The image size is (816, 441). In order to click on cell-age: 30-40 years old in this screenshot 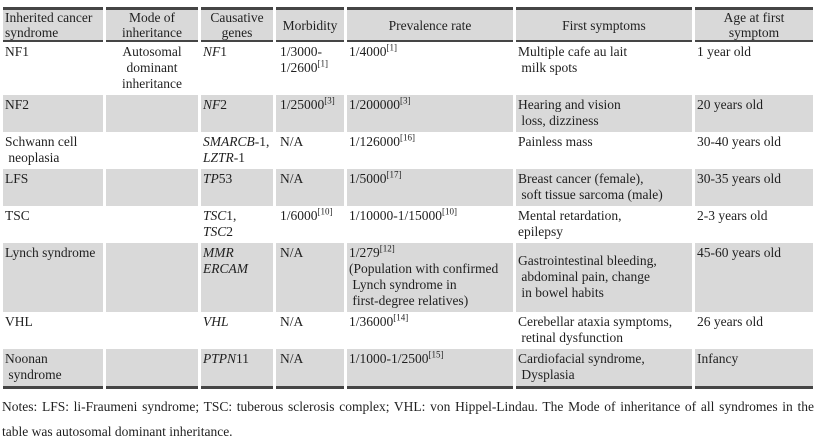, I will do `click(739, 141)`.